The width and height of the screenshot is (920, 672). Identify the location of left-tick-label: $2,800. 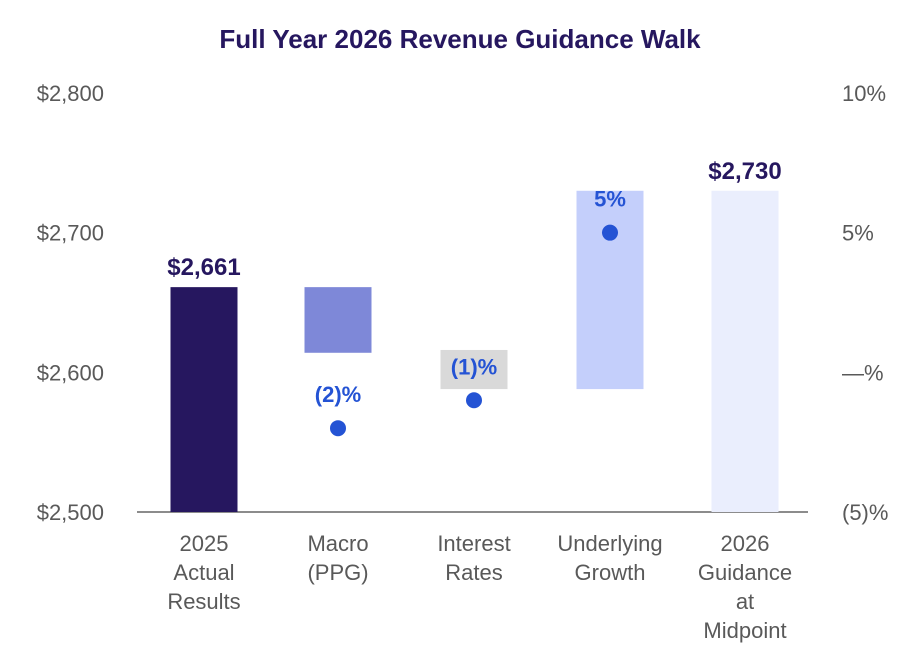
(70, 93).